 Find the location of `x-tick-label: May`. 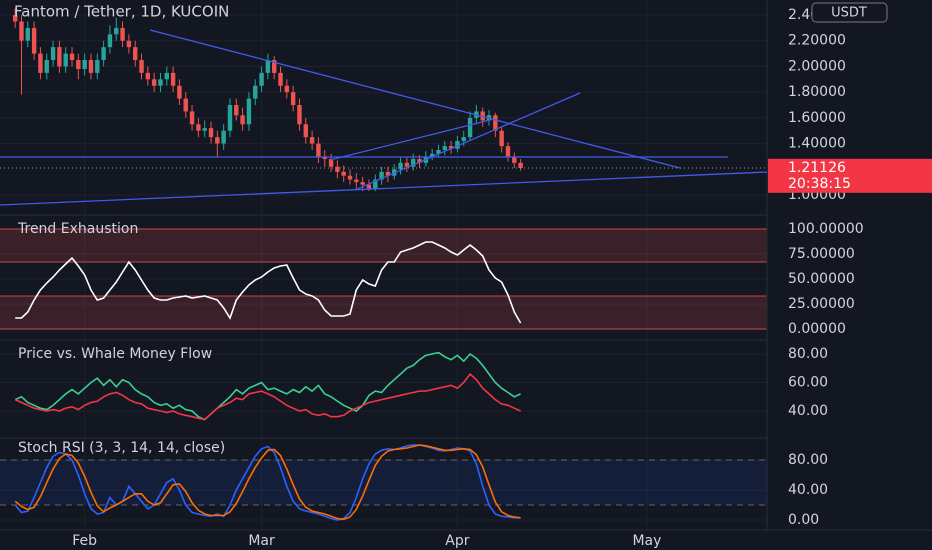

x-tick-label: May is located at coordinates (646, 541).